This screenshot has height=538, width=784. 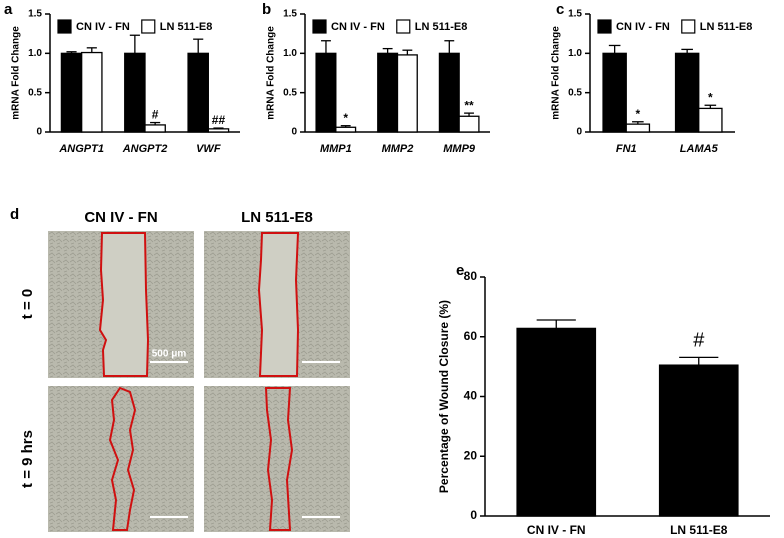 I want to click on row-label: t = 0, so click(x=27, y=304).